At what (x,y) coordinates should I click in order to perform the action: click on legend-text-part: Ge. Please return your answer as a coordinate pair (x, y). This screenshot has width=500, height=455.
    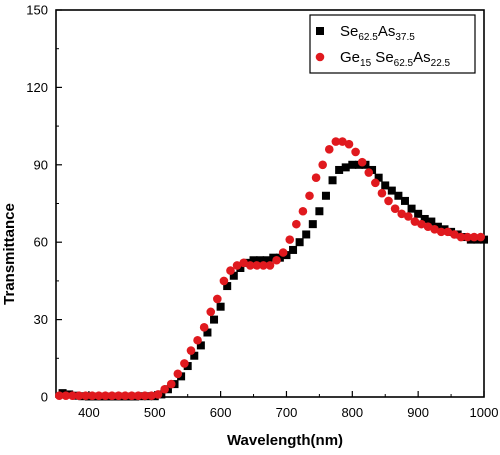
    Looking at the image, I should click on (350, 57).